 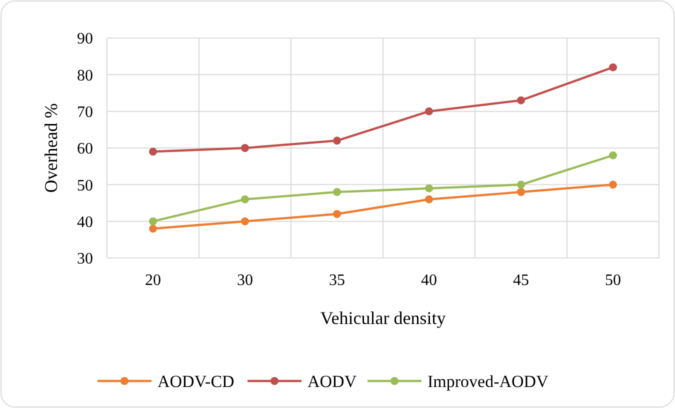 I want to click on x-tick-label: 35, so click(x=337, y=280).